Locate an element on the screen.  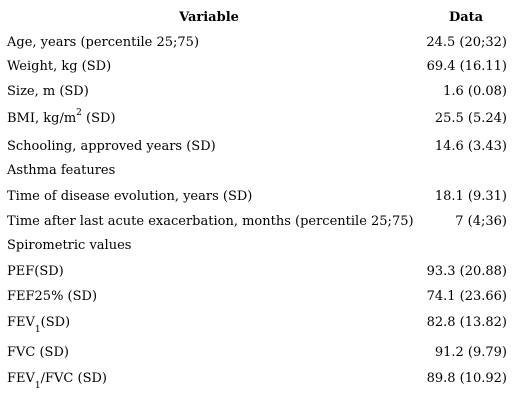
header-data: Data is located at coordinates (466, 17).